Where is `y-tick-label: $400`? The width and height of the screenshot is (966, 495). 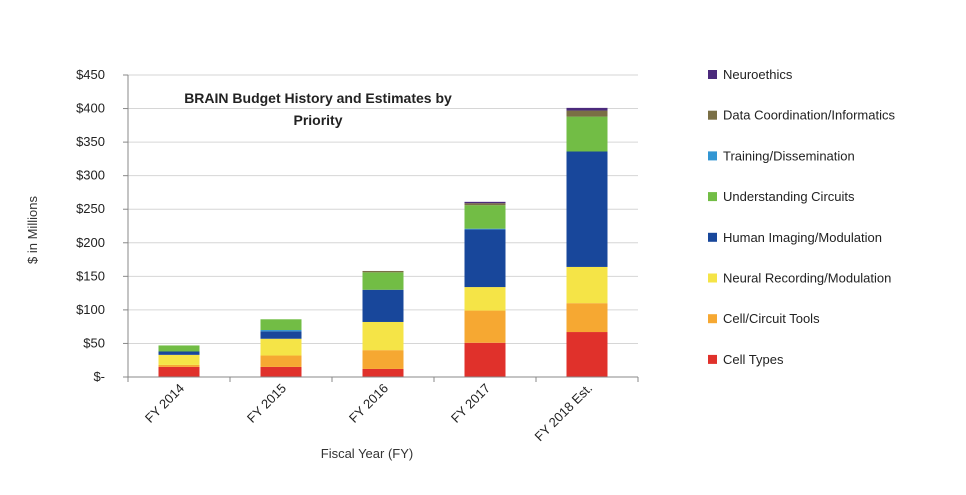
y-tick-label: $400 is located at coordinates (90, 108).